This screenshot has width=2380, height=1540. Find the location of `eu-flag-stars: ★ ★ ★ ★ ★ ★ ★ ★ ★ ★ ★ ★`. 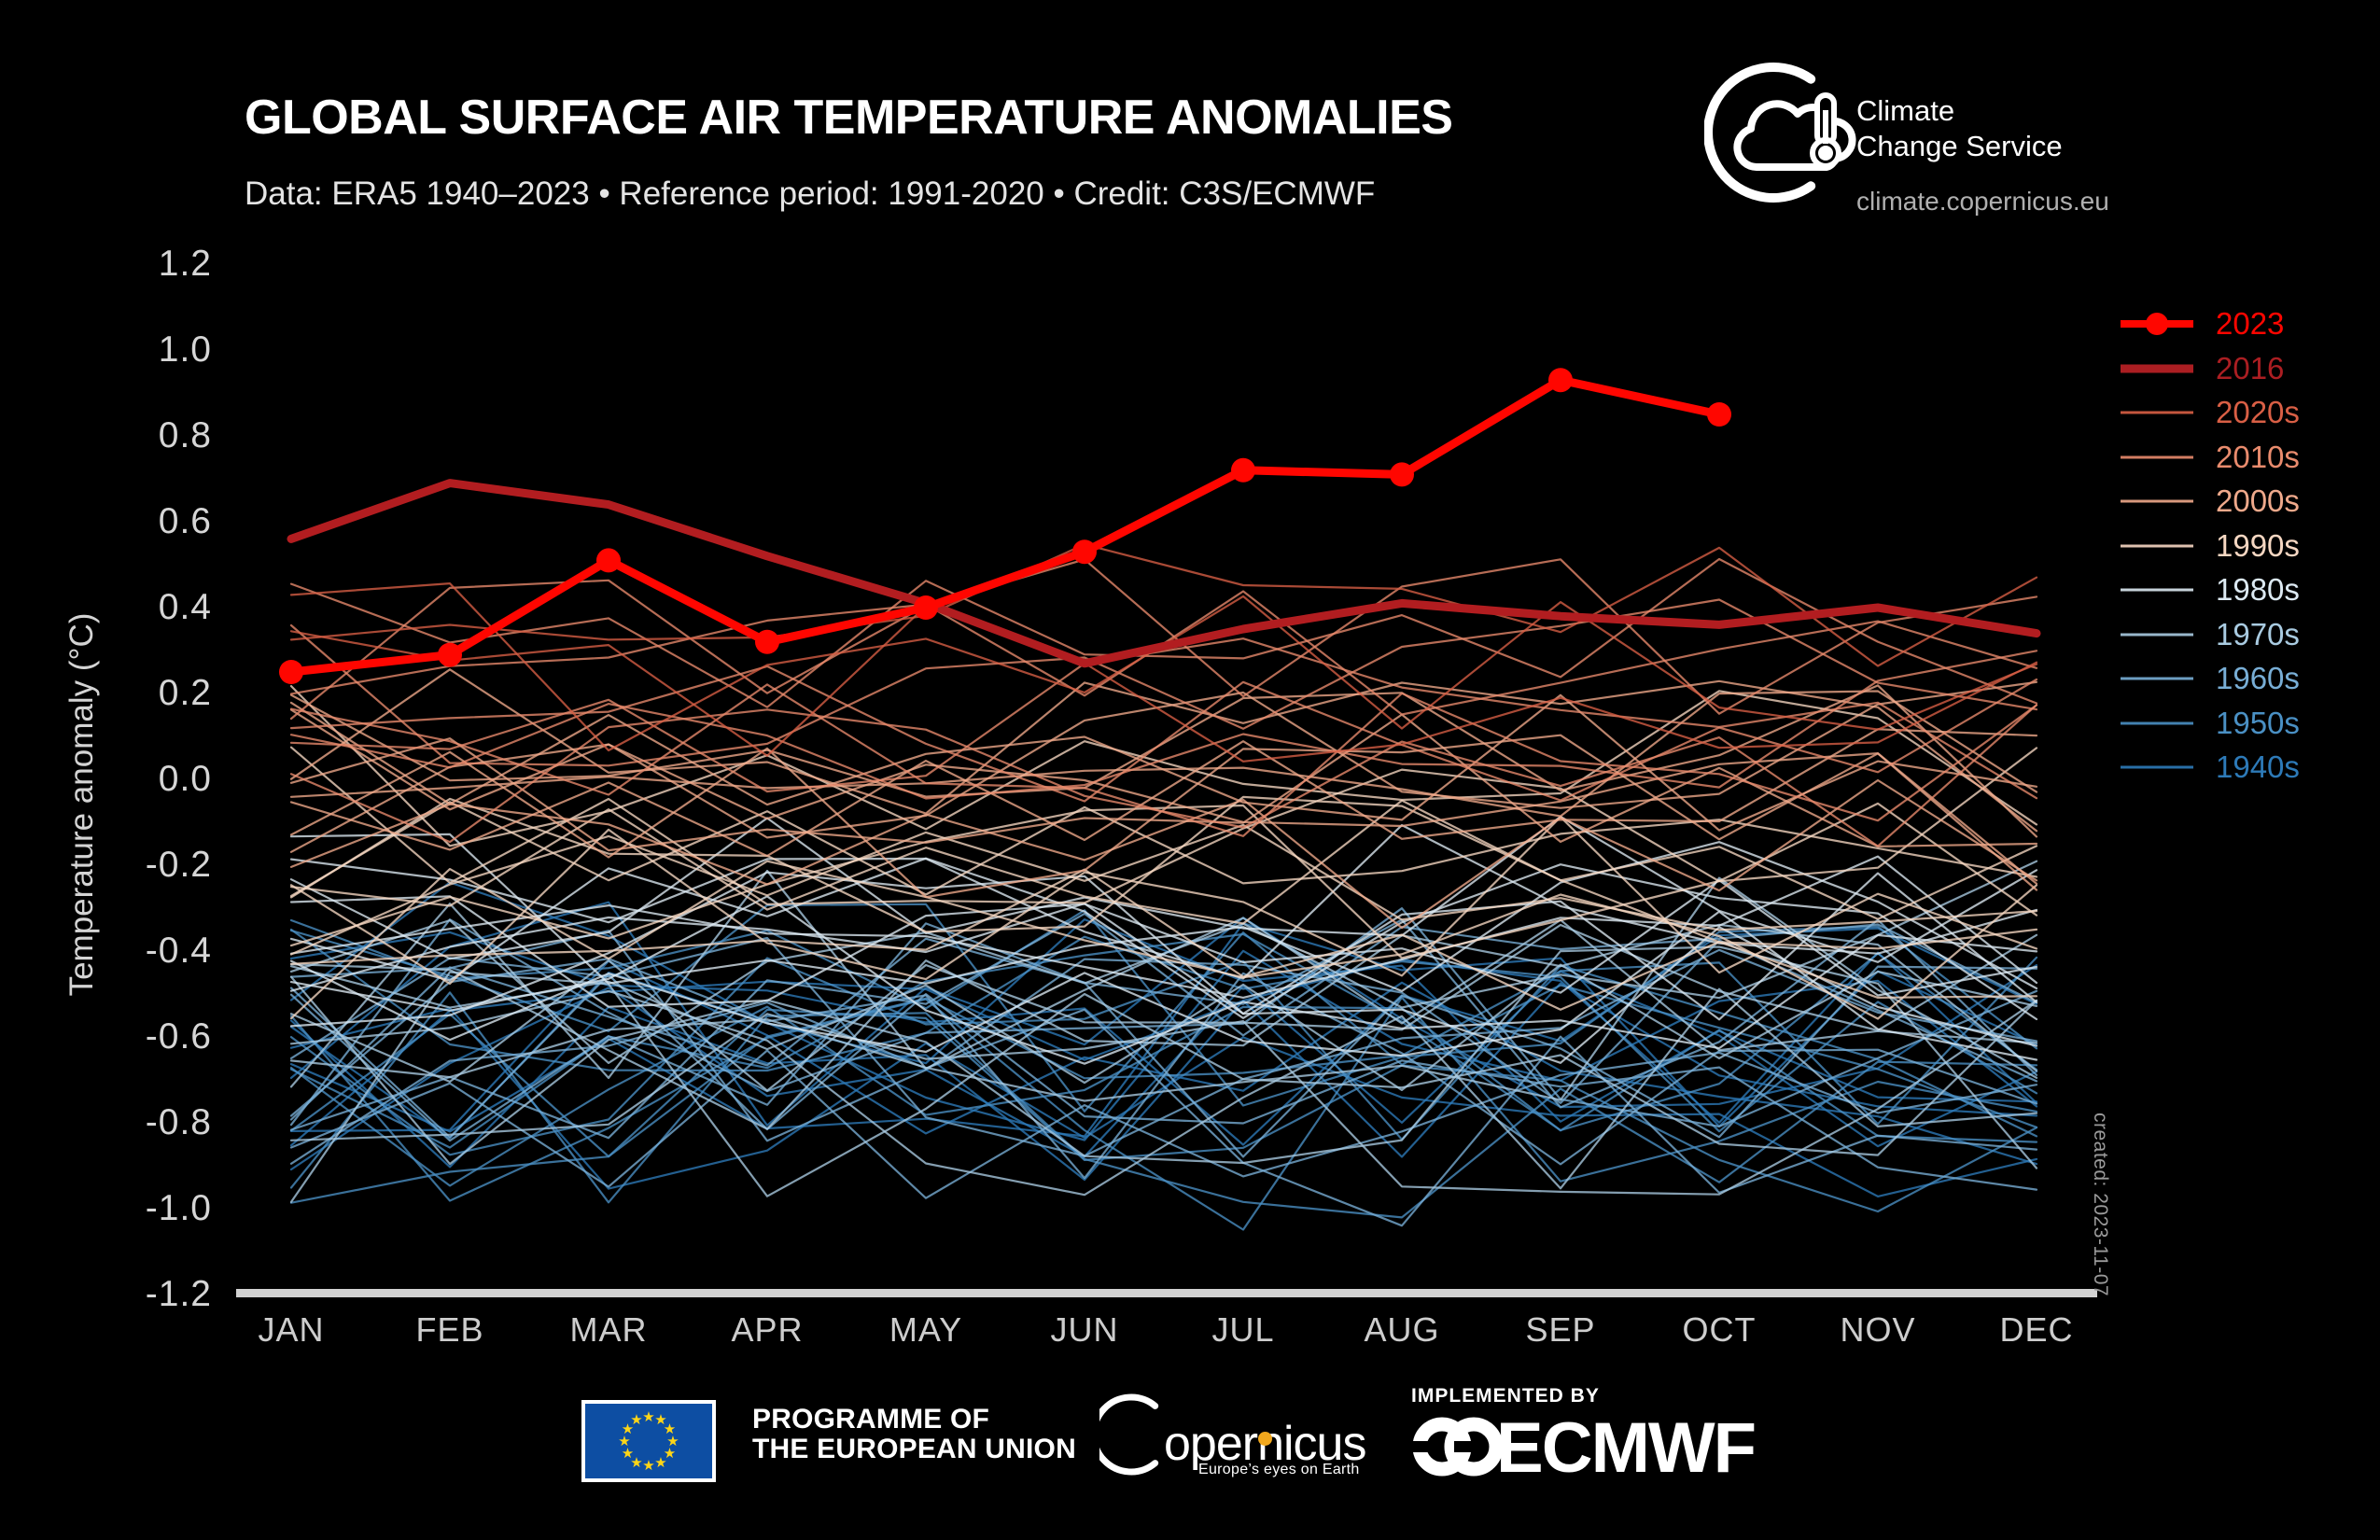

eu-flag-stars: ★ ★ ★ ★ ★ ★ ★ ★ ★ ★ ★ ★ is located at coordinates (648, 1441).